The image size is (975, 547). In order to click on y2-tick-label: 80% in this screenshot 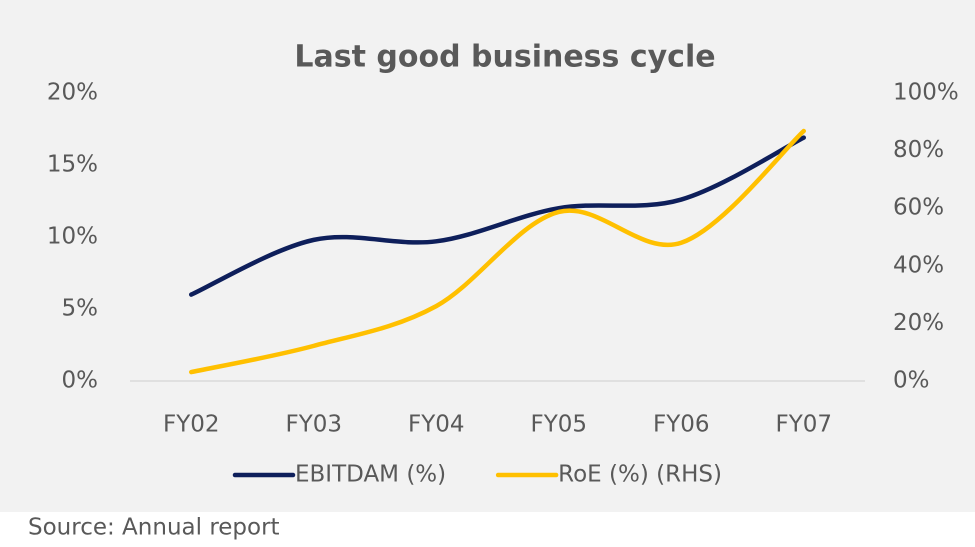, I will do `click(918, 150)`.